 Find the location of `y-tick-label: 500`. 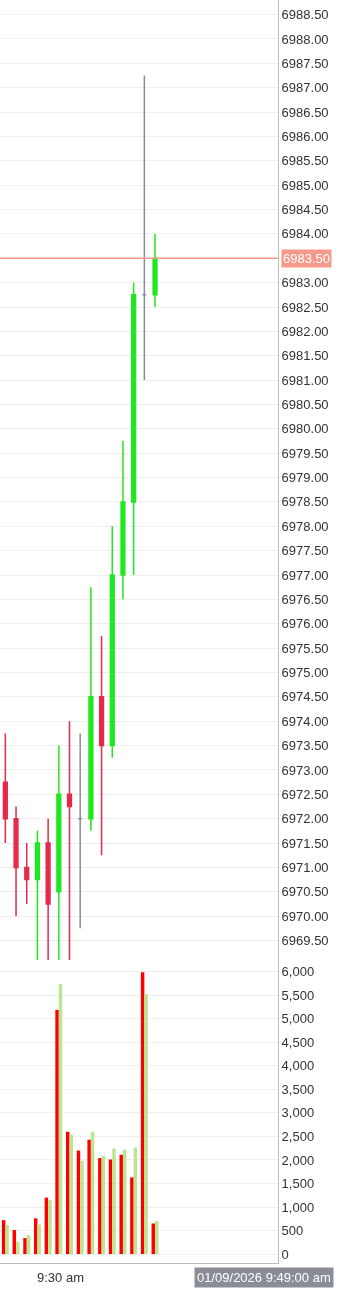

y-tick-label: 500 is located at coordinates (292, 1231).